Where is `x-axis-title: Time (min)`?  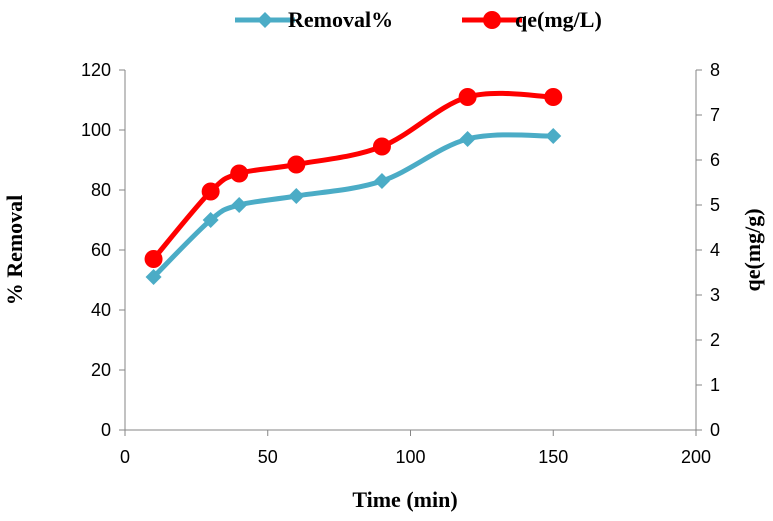
x-axis-title: Time (min) is located at coordinates (404, 499).